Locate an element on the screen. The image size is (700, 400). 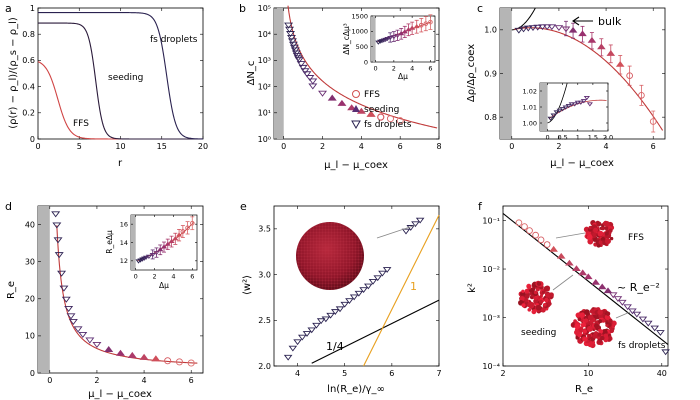
panel-d-inset-point-fs is located at coordinates (152, 255).